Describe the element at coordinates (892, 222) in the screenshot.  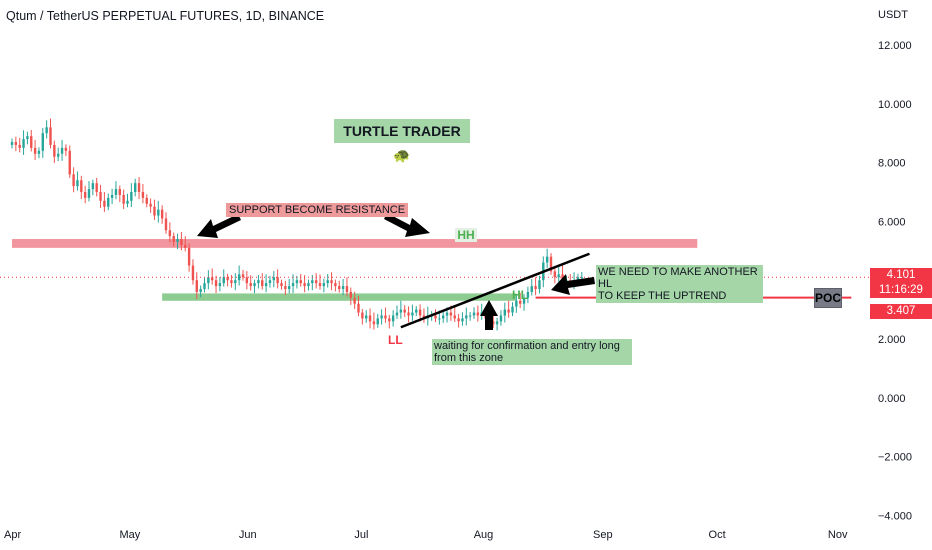
I see `y-tick-label: 6.000` at that location.